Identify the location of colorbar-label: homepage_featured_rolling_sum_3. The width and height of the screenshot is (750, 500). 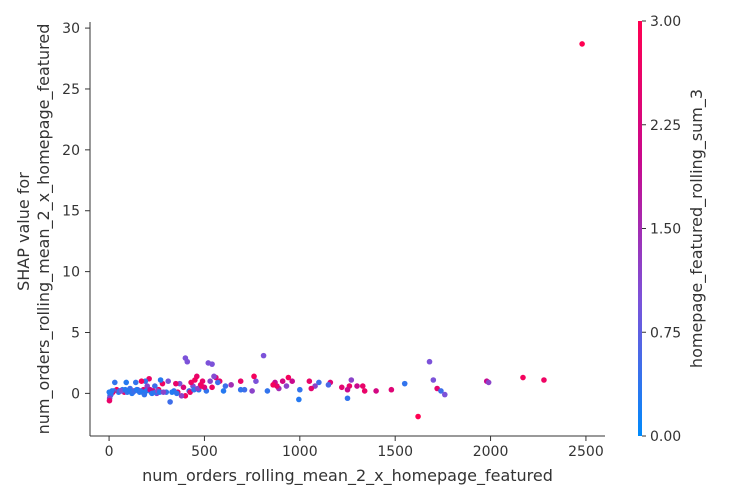
(697, 228).